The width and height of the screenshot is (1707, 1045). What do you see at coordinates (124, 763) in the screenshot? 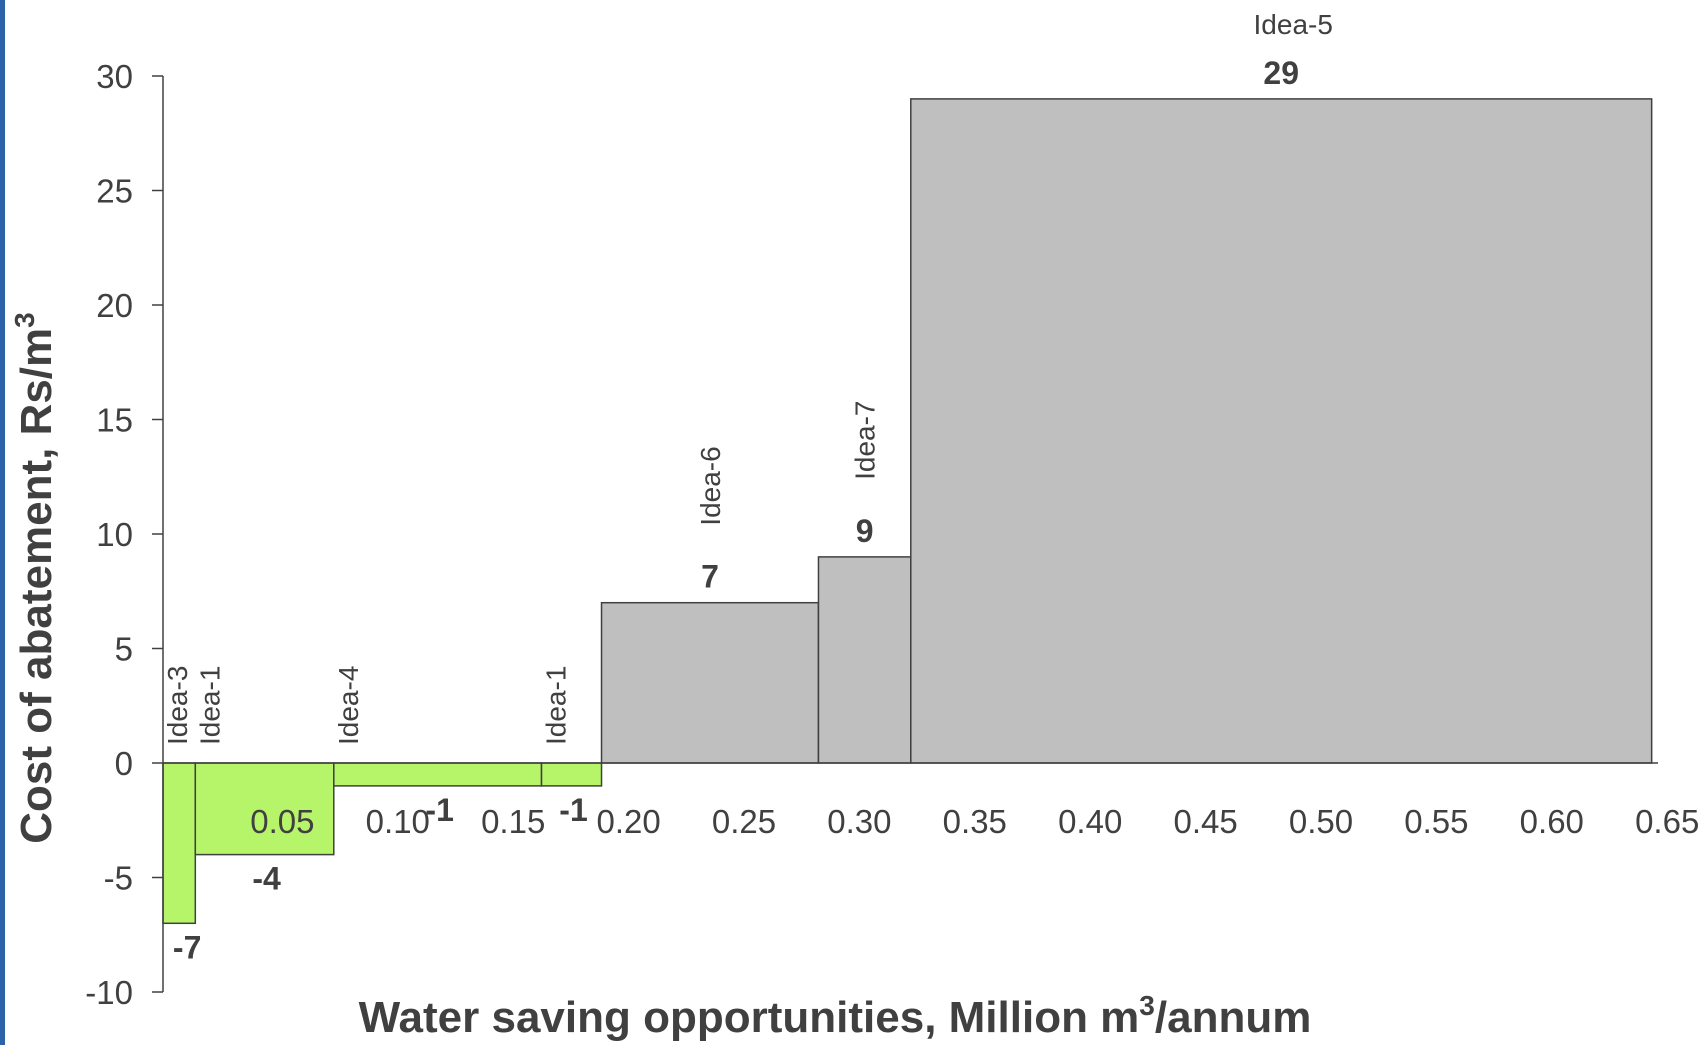
I see `y-tick-label: 0` at bounding box center [124, 763].